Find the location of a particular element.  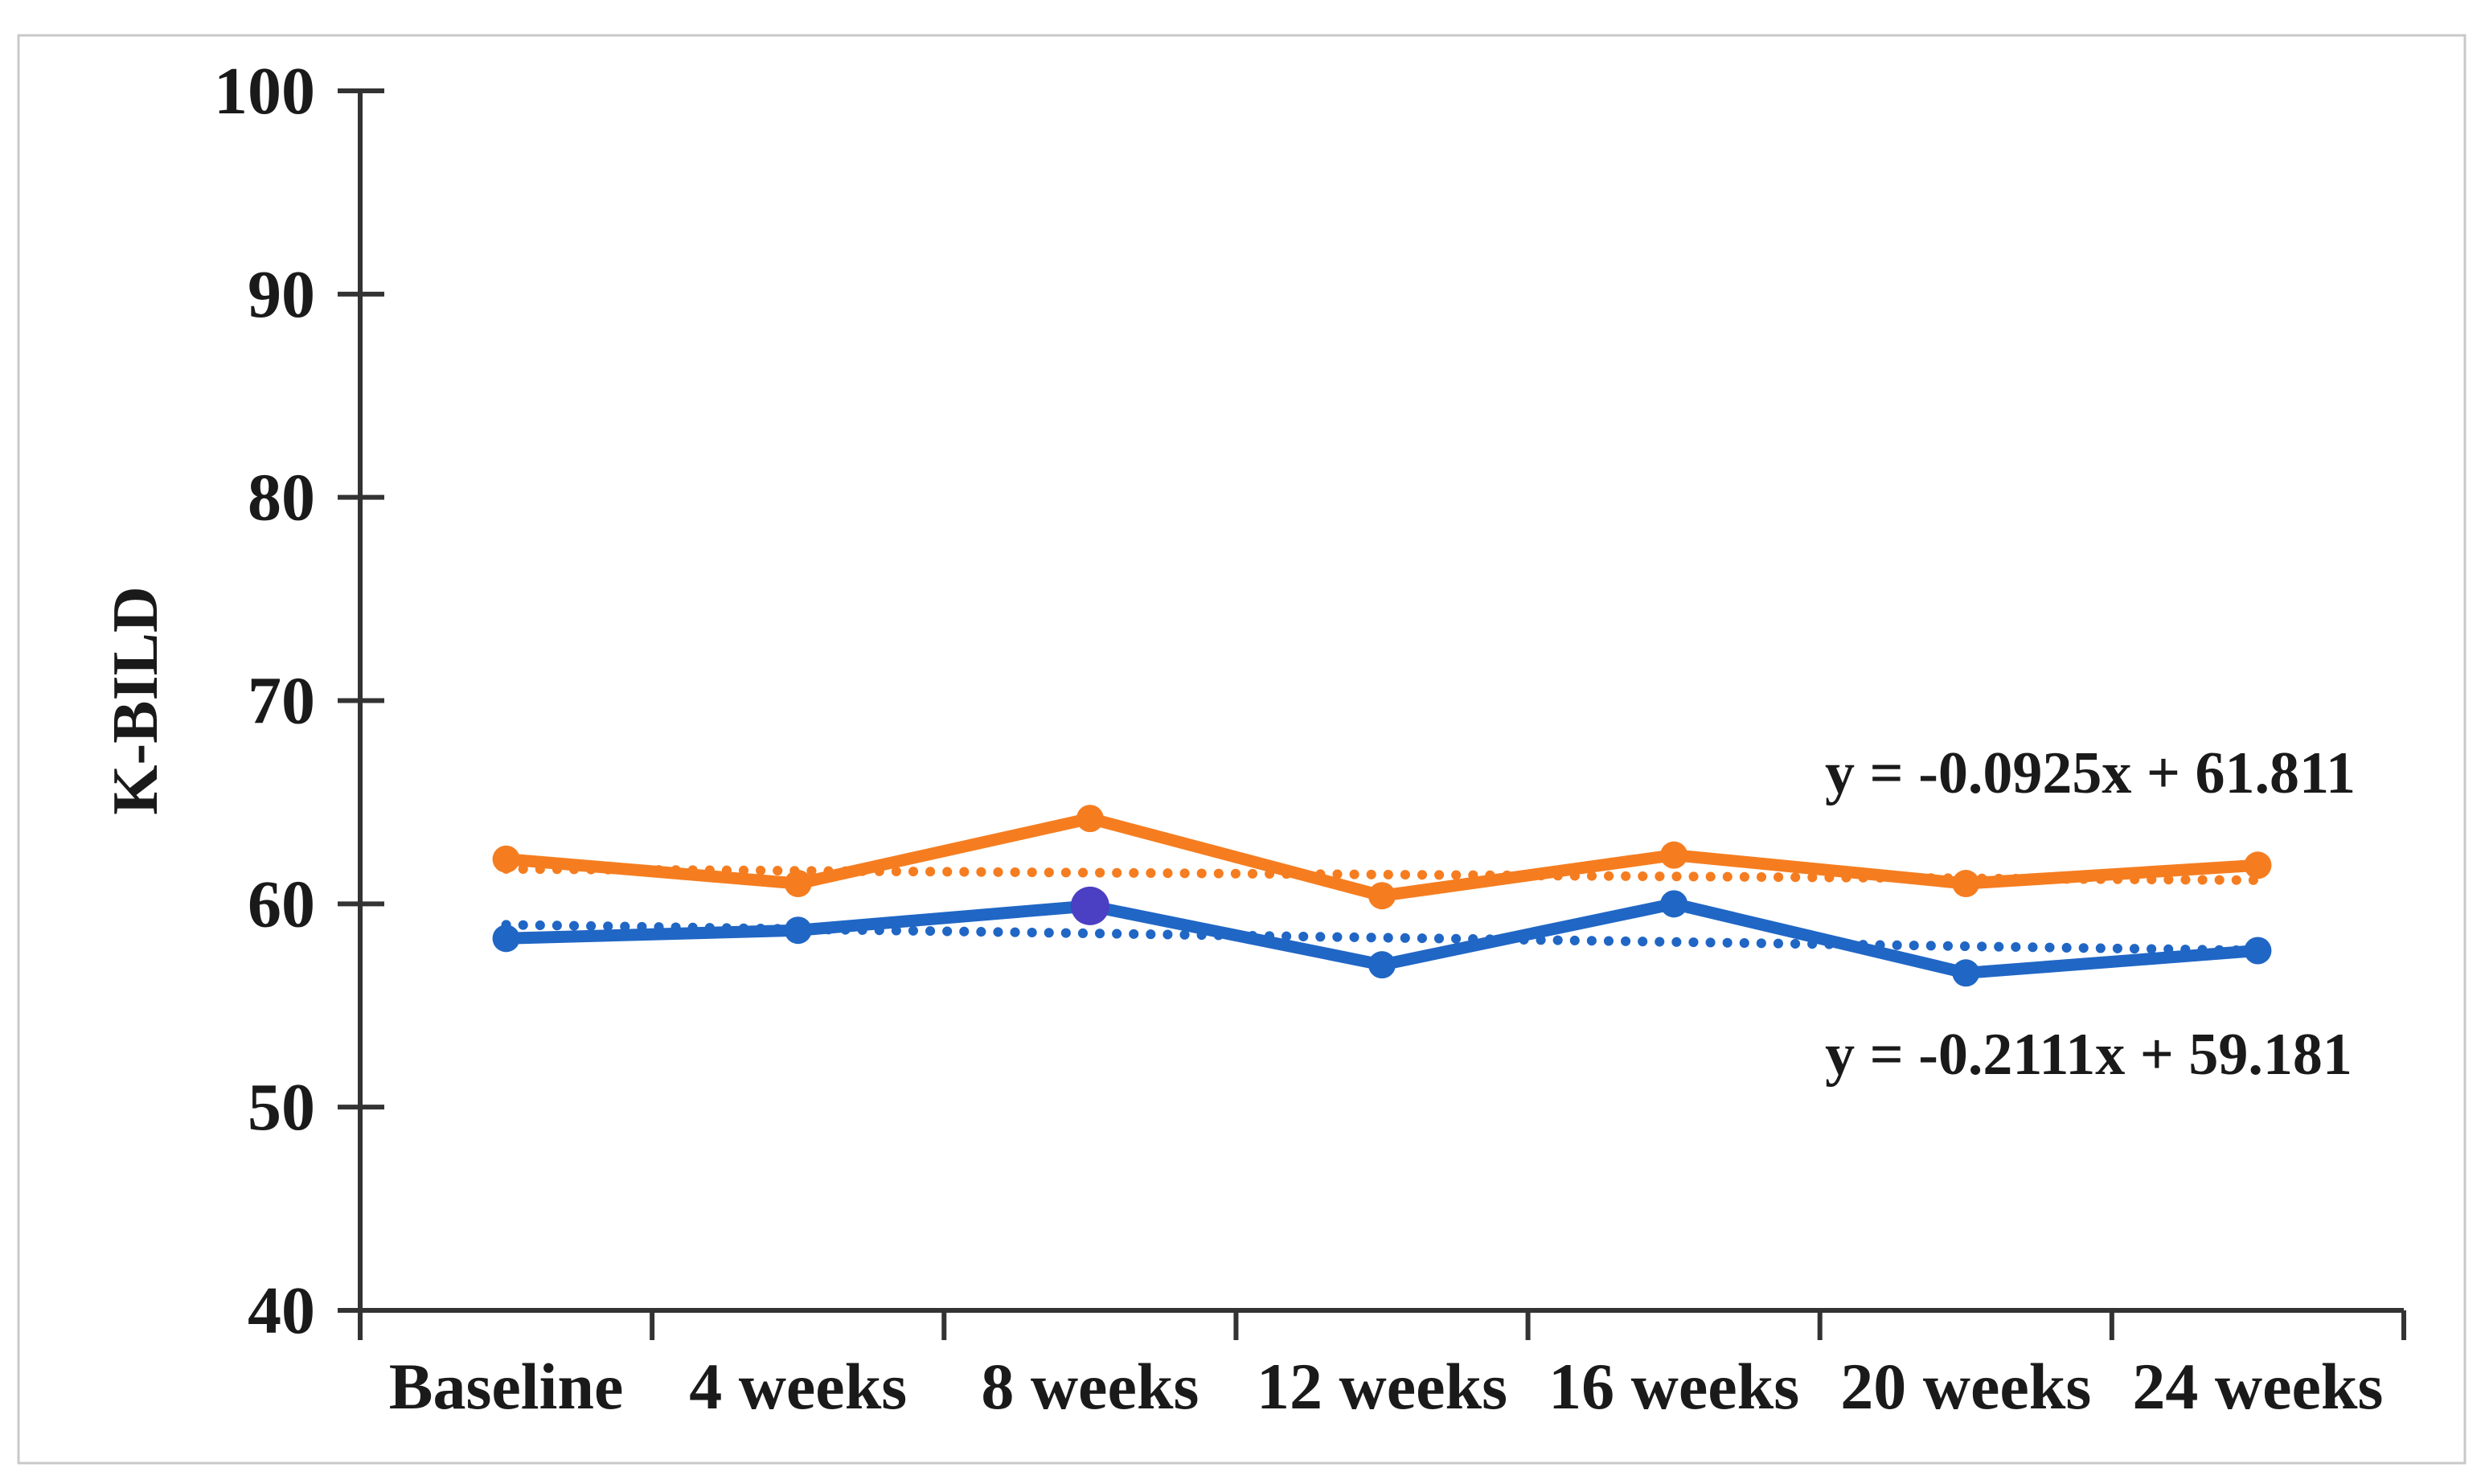

x-category-label: 16 weeks is located at coordinates (1673, 1387).